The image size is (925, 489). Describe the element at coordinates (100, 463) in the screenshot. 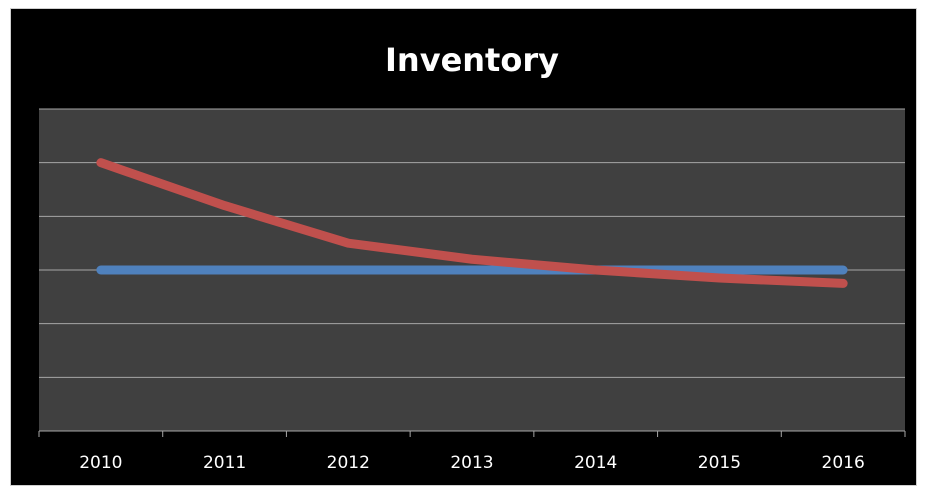

I see `x-tick-label: 2010` at that location.